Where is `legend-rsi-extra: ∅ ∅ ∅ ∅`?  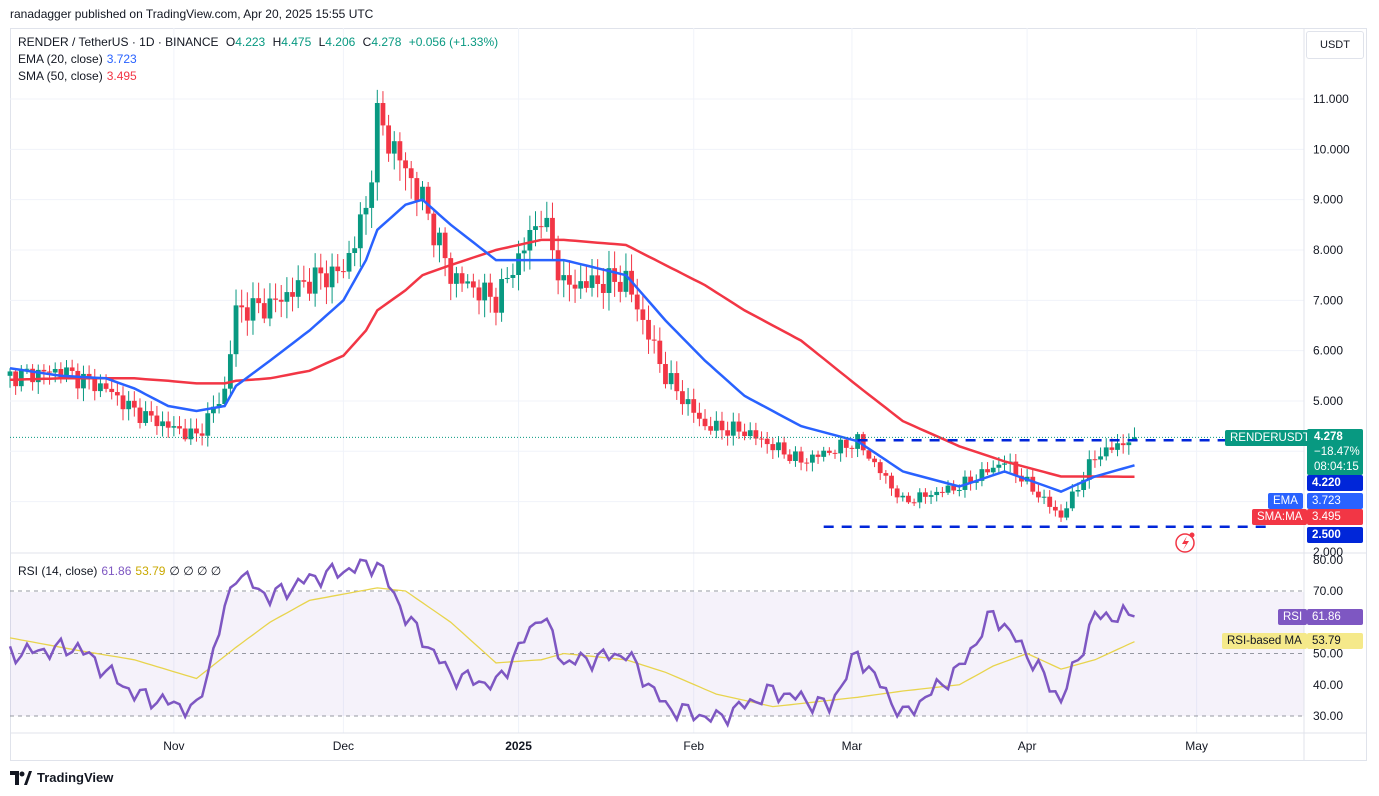 legend-rsi-extra: ∅ ∅ ∅ ∅ is located at coordinates (195, 571).